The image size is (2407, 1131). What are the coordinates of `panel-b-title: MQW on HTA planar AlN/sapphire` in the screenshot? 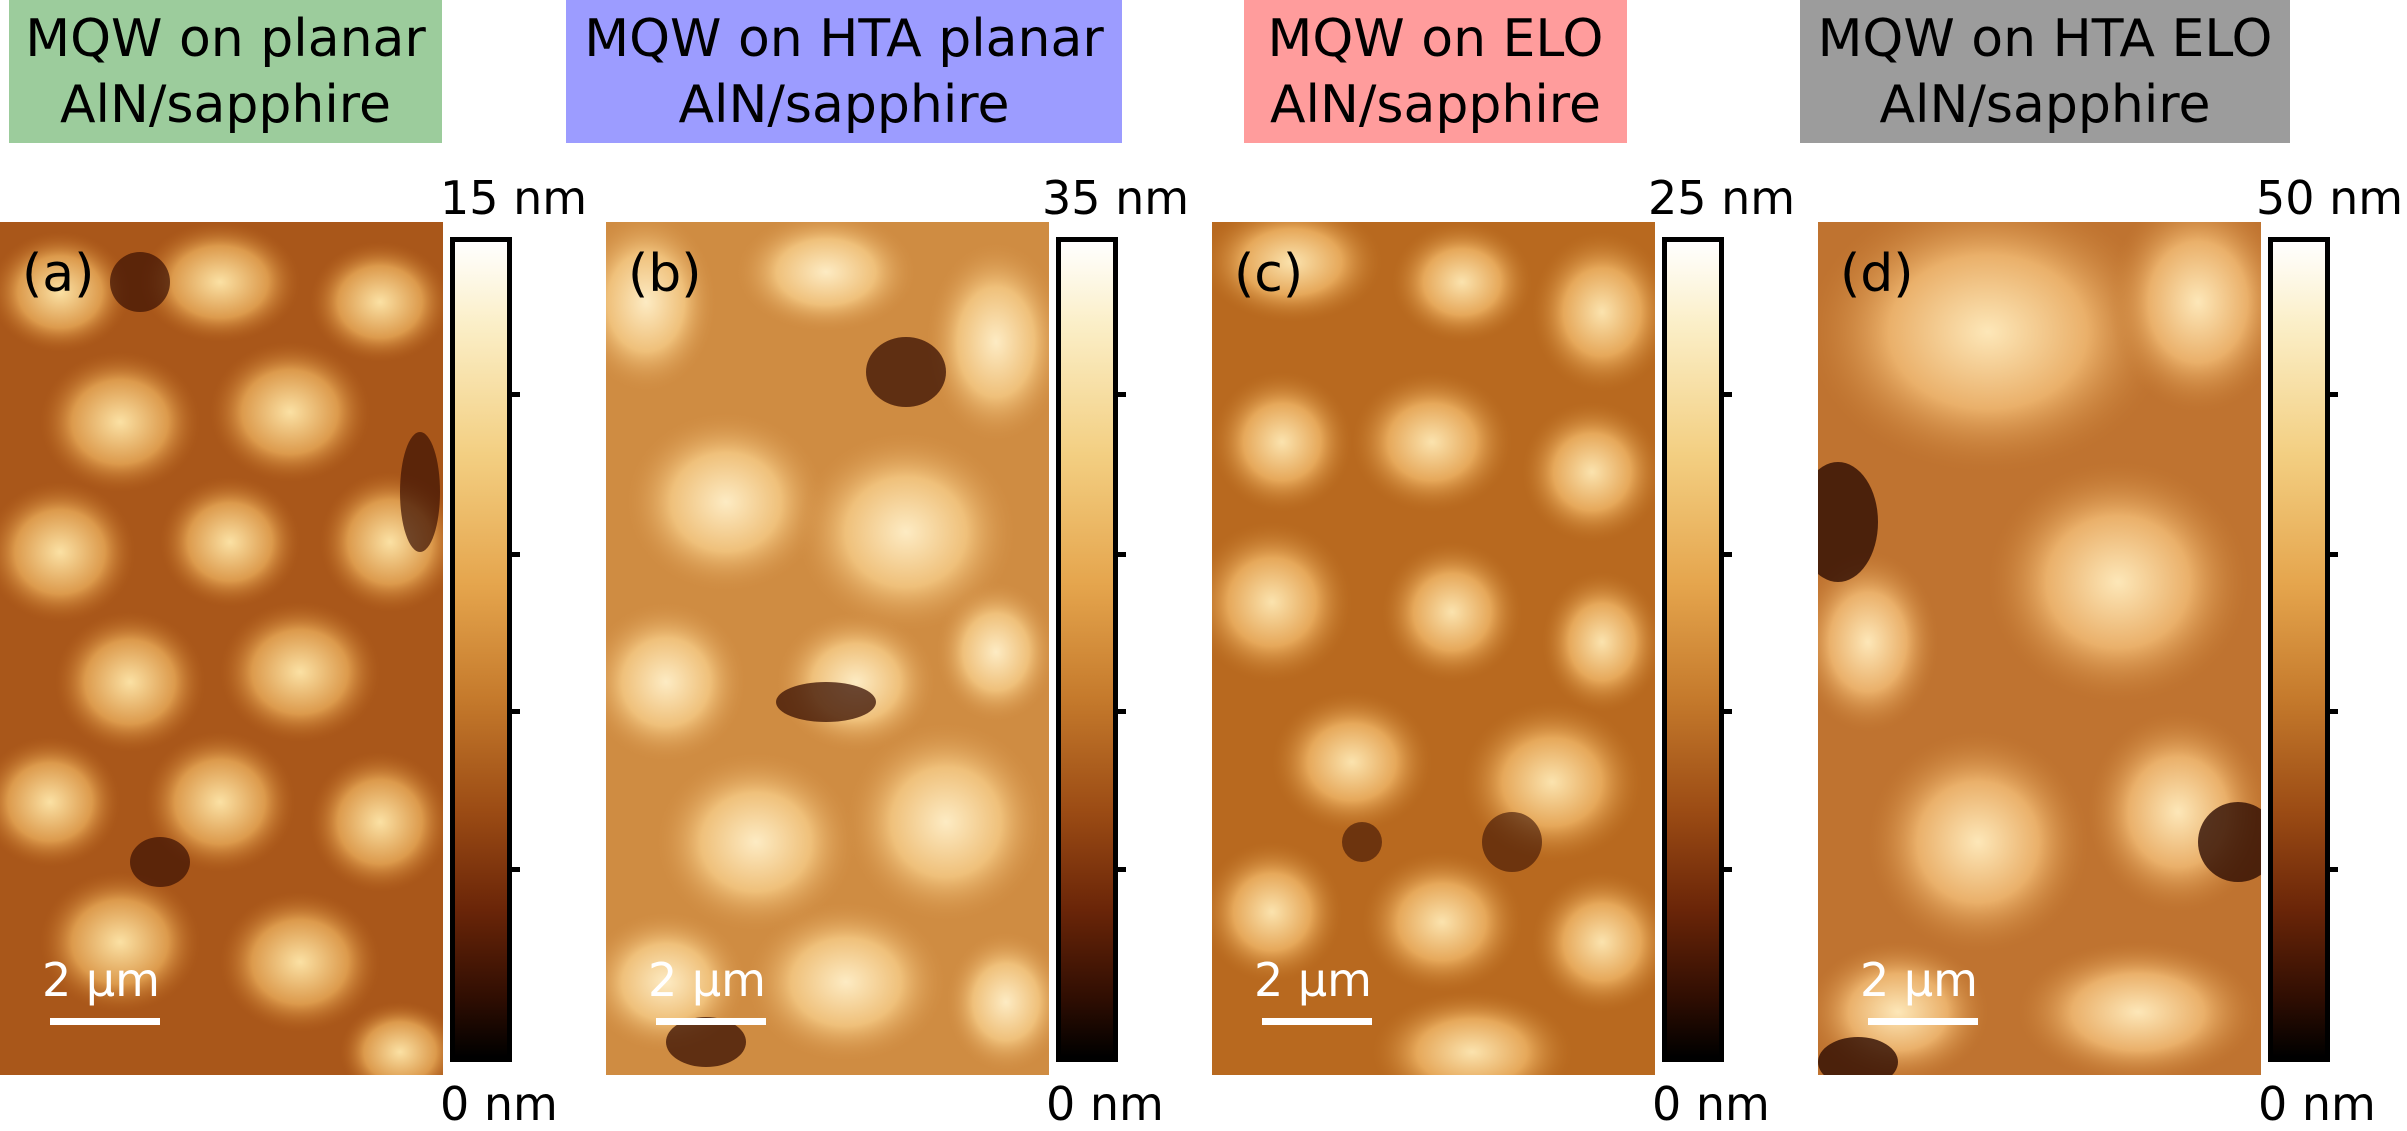 It's located at (844, 71).